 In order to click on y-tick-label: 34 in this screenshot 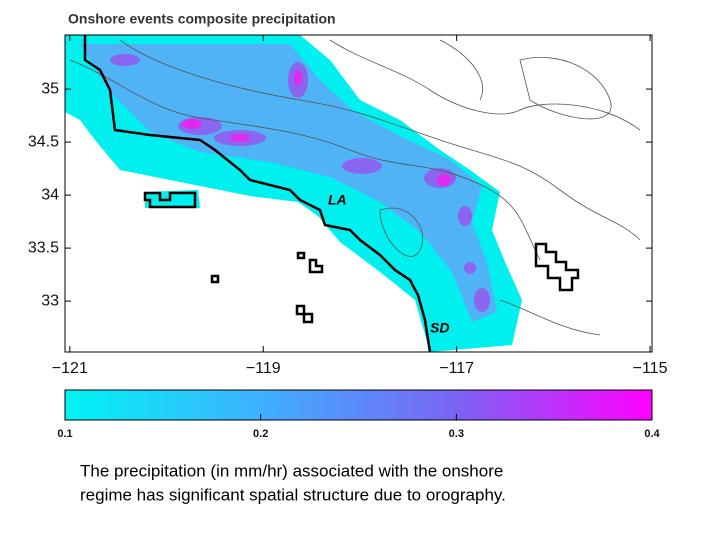, I will do `click(50, 194)`.